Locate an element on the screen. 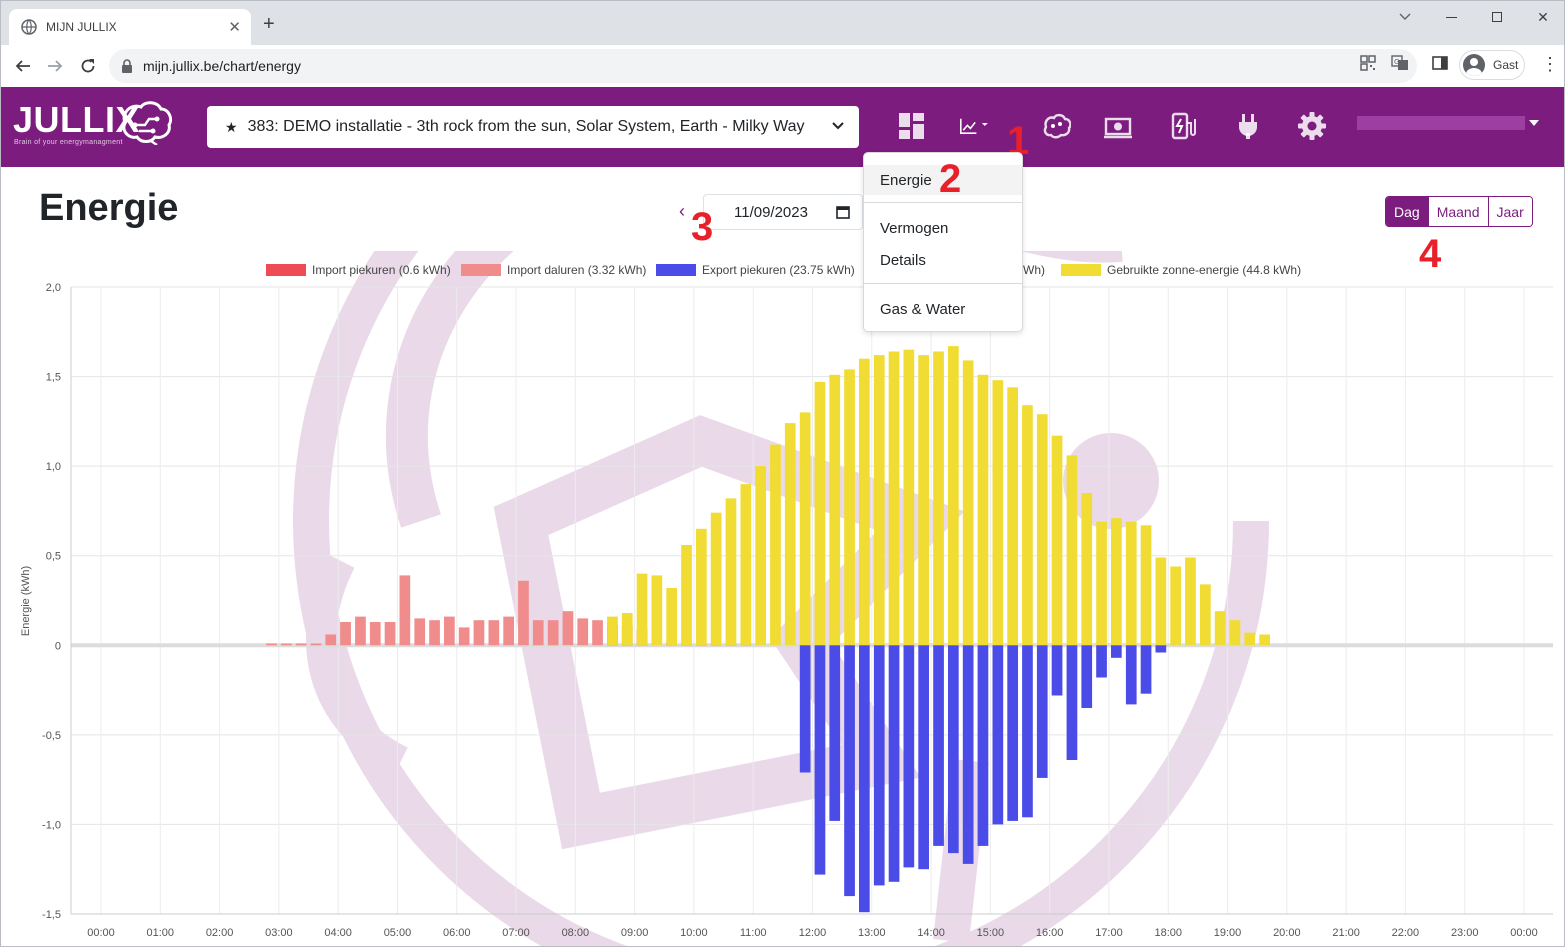 The width and height of the screenshot is (1565, 947). chart-line-icon is located at coordinates (974, 126).